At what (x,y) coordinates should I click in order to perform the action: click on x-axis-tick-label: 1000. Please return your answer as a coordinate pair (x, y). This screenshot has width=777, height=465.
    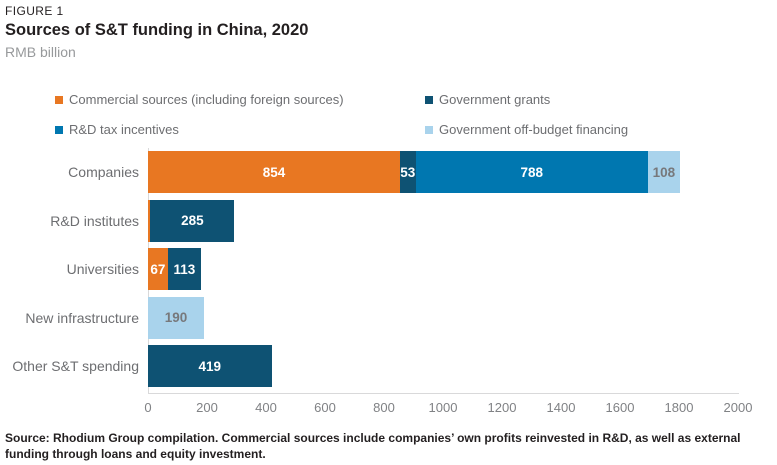
    Looking at the image, I should click on (443, 407).